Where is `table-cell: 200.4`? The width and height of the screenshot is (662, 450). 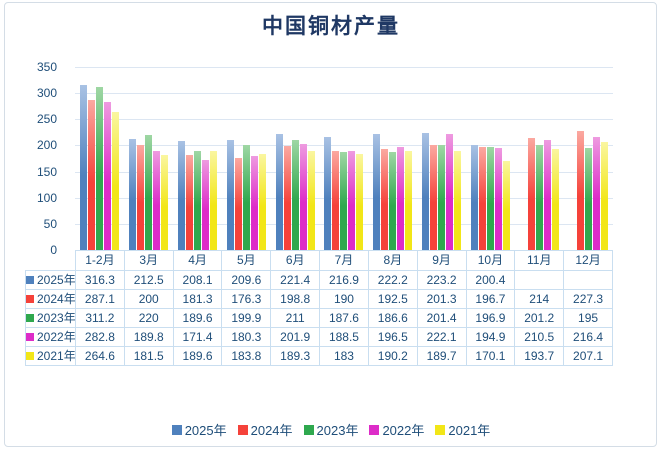
table-cell: 200.4 is located at coordinates (490, 280).